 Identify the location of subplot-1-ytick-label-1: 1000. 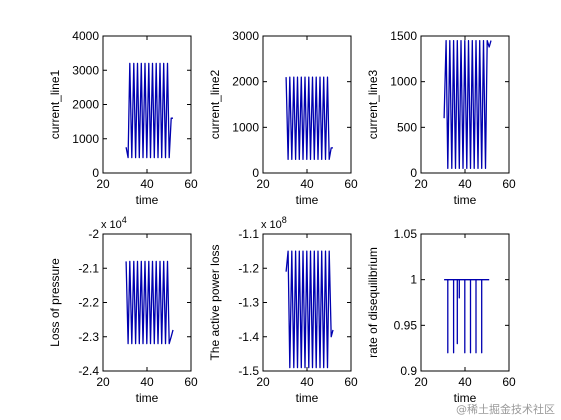
(85, 139).